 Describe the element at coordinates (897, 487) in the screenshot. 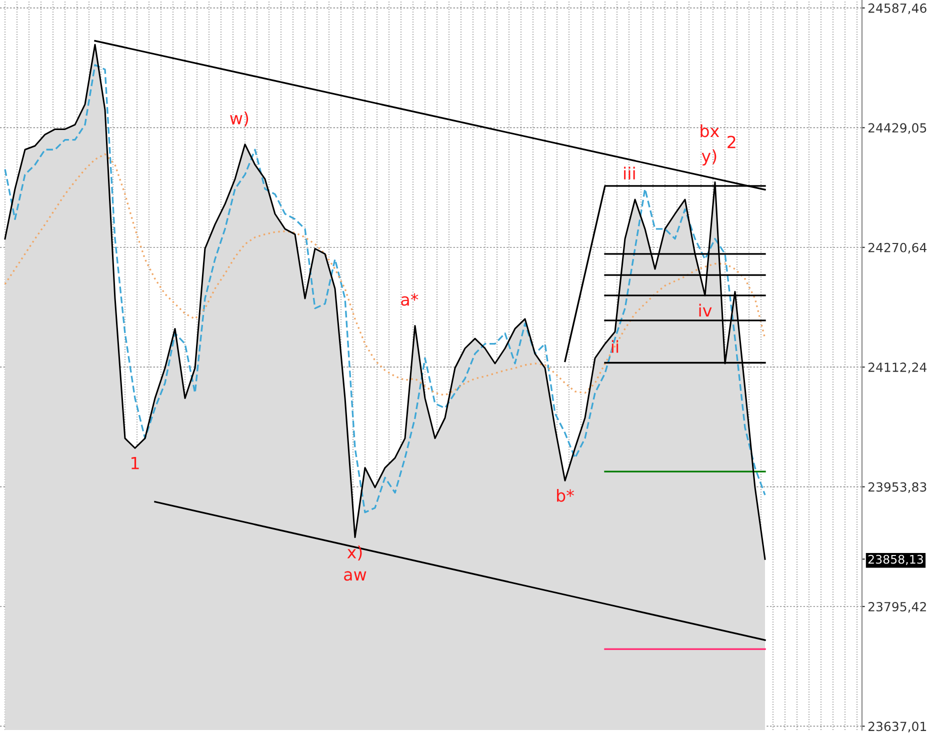

I see `y-tick-label: 23953,83` at that location.